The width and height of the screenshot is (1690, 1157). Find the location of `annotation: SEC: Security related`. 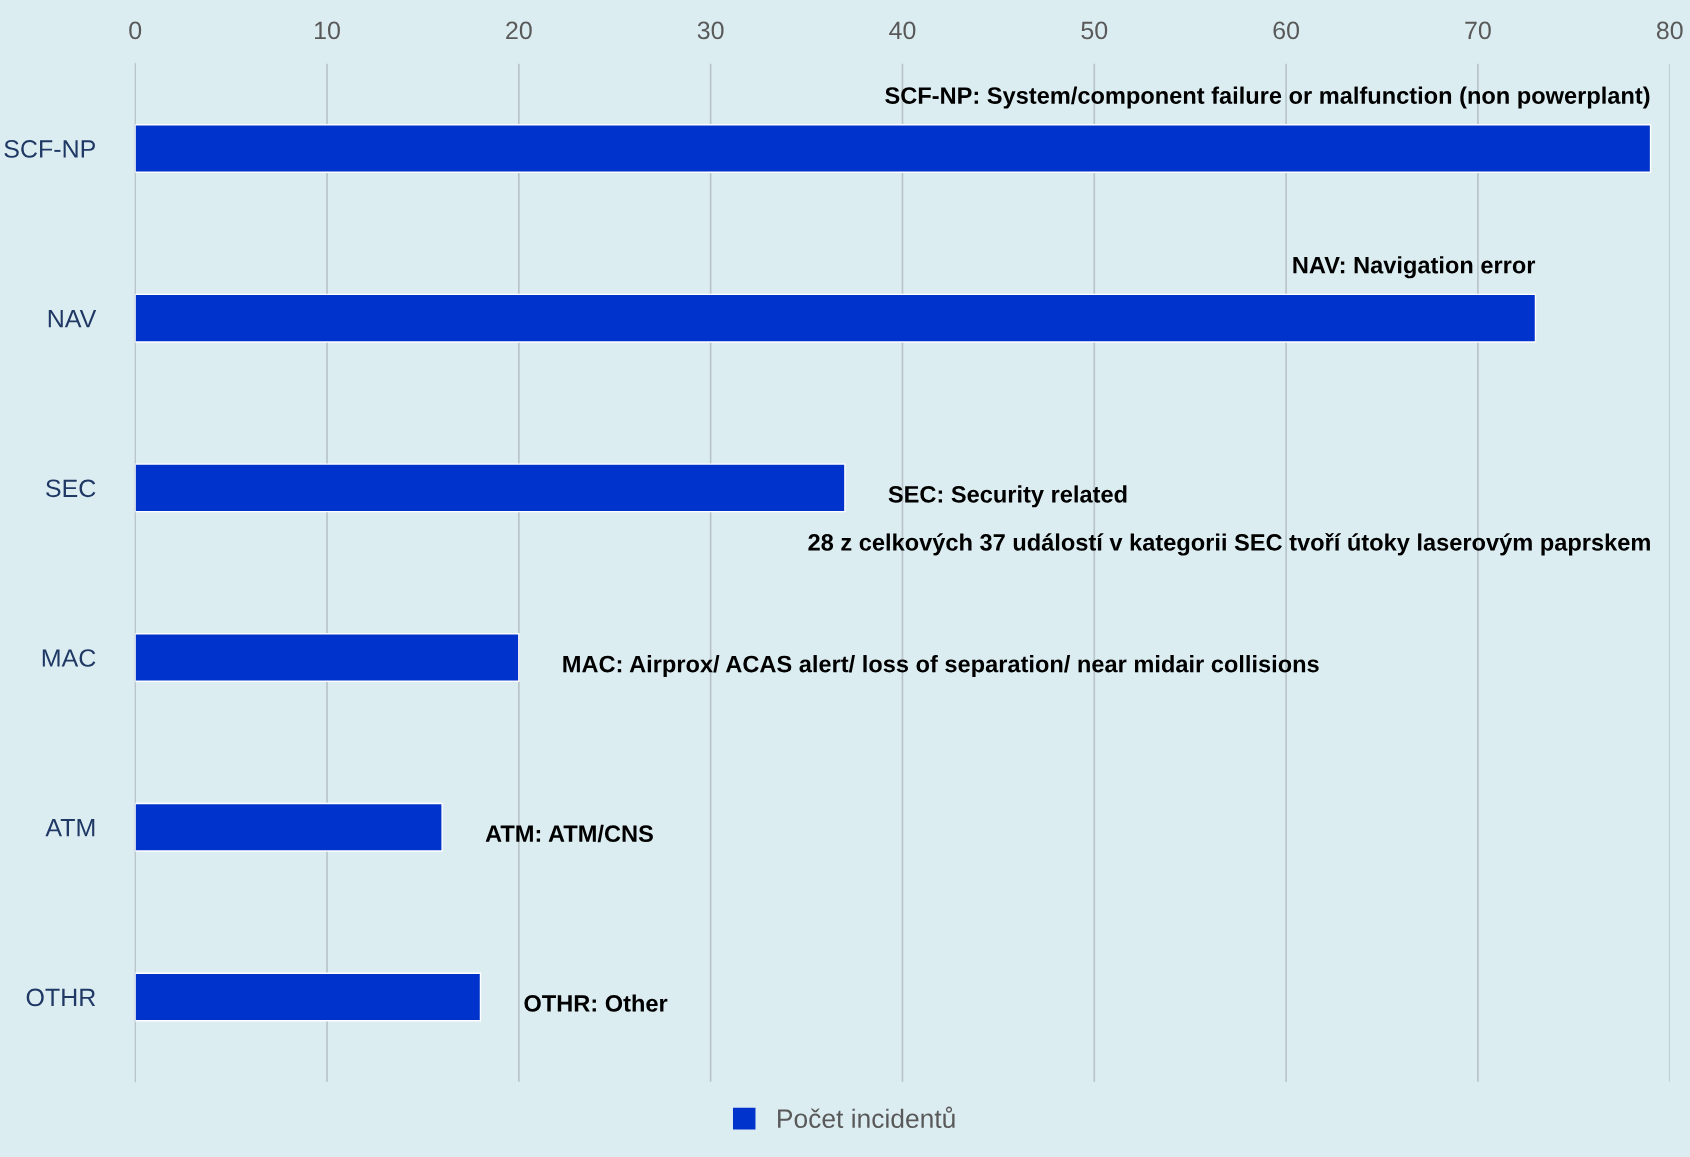

annotation: SEC: Security related is located at coordinates (1007, 496).